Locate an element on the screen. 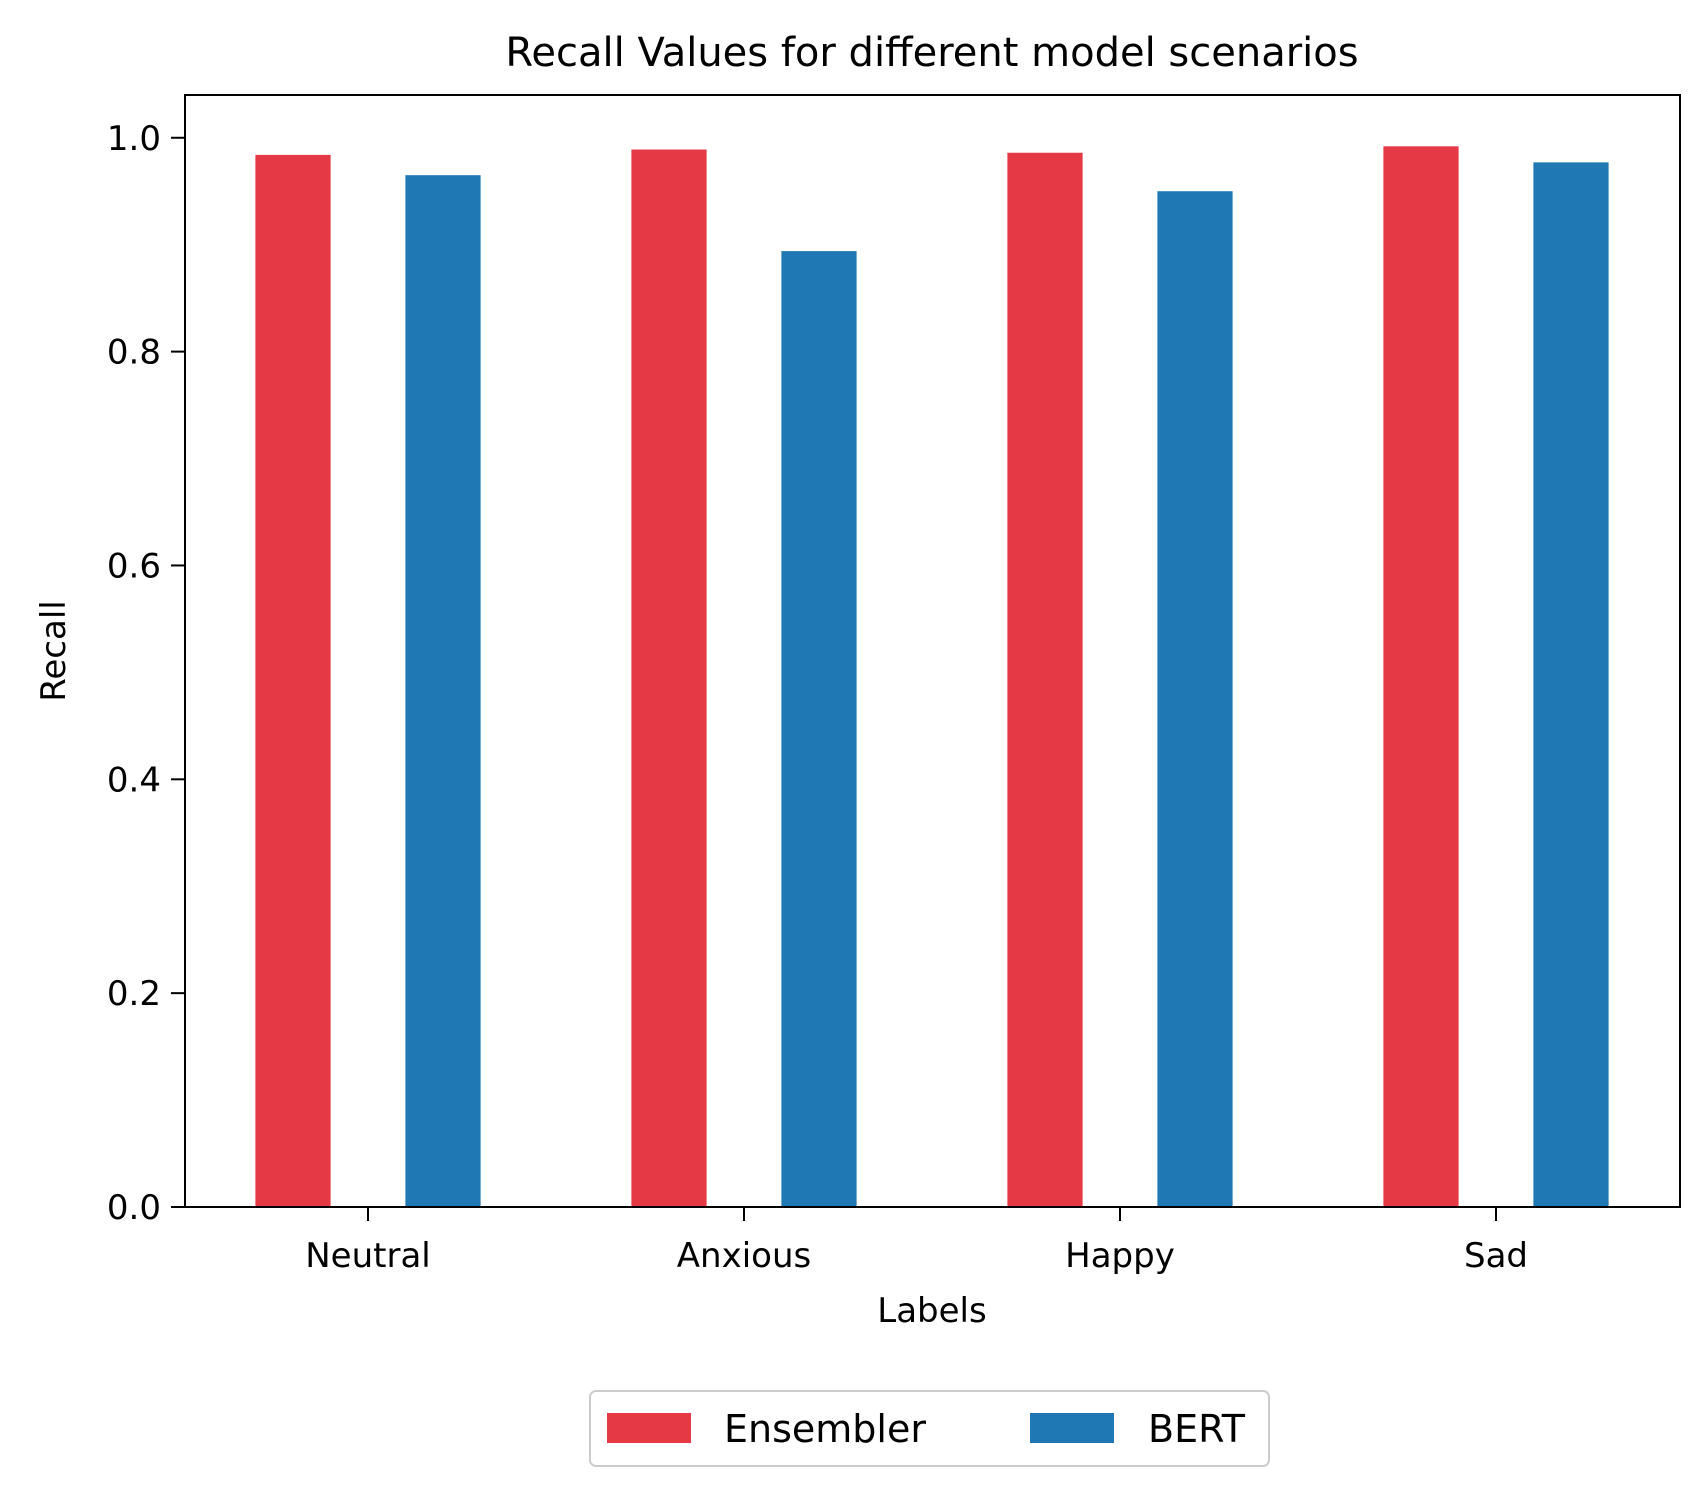 The image size is (1702, 1494). legend-swatch-ensembler is located at coordinates (649, 1428).